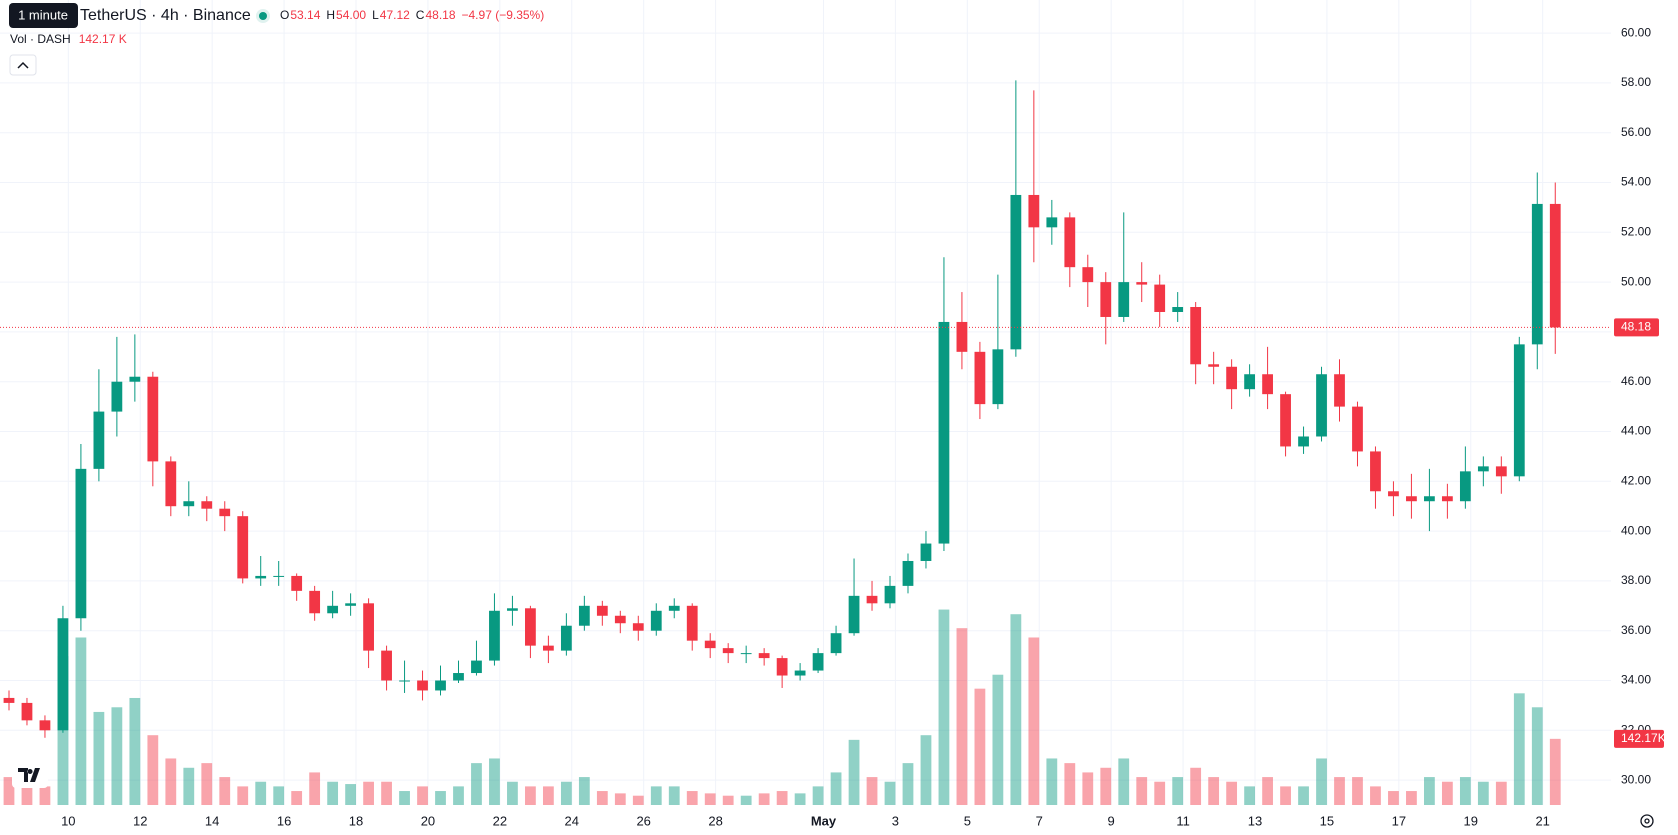 The image size is (1678, 835). What do you see at coordinates (1639, 738) in the screenshot?
I see `volume-label-box` at bounding box center [1639, 738].